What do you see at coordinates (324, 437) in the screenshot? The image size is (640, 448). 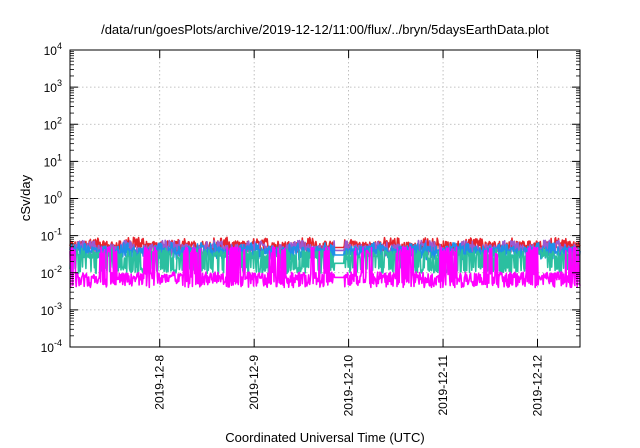 I see `x-axis-label: Coordinated Universal Time (UTC)` at bounding box center [324, 437].